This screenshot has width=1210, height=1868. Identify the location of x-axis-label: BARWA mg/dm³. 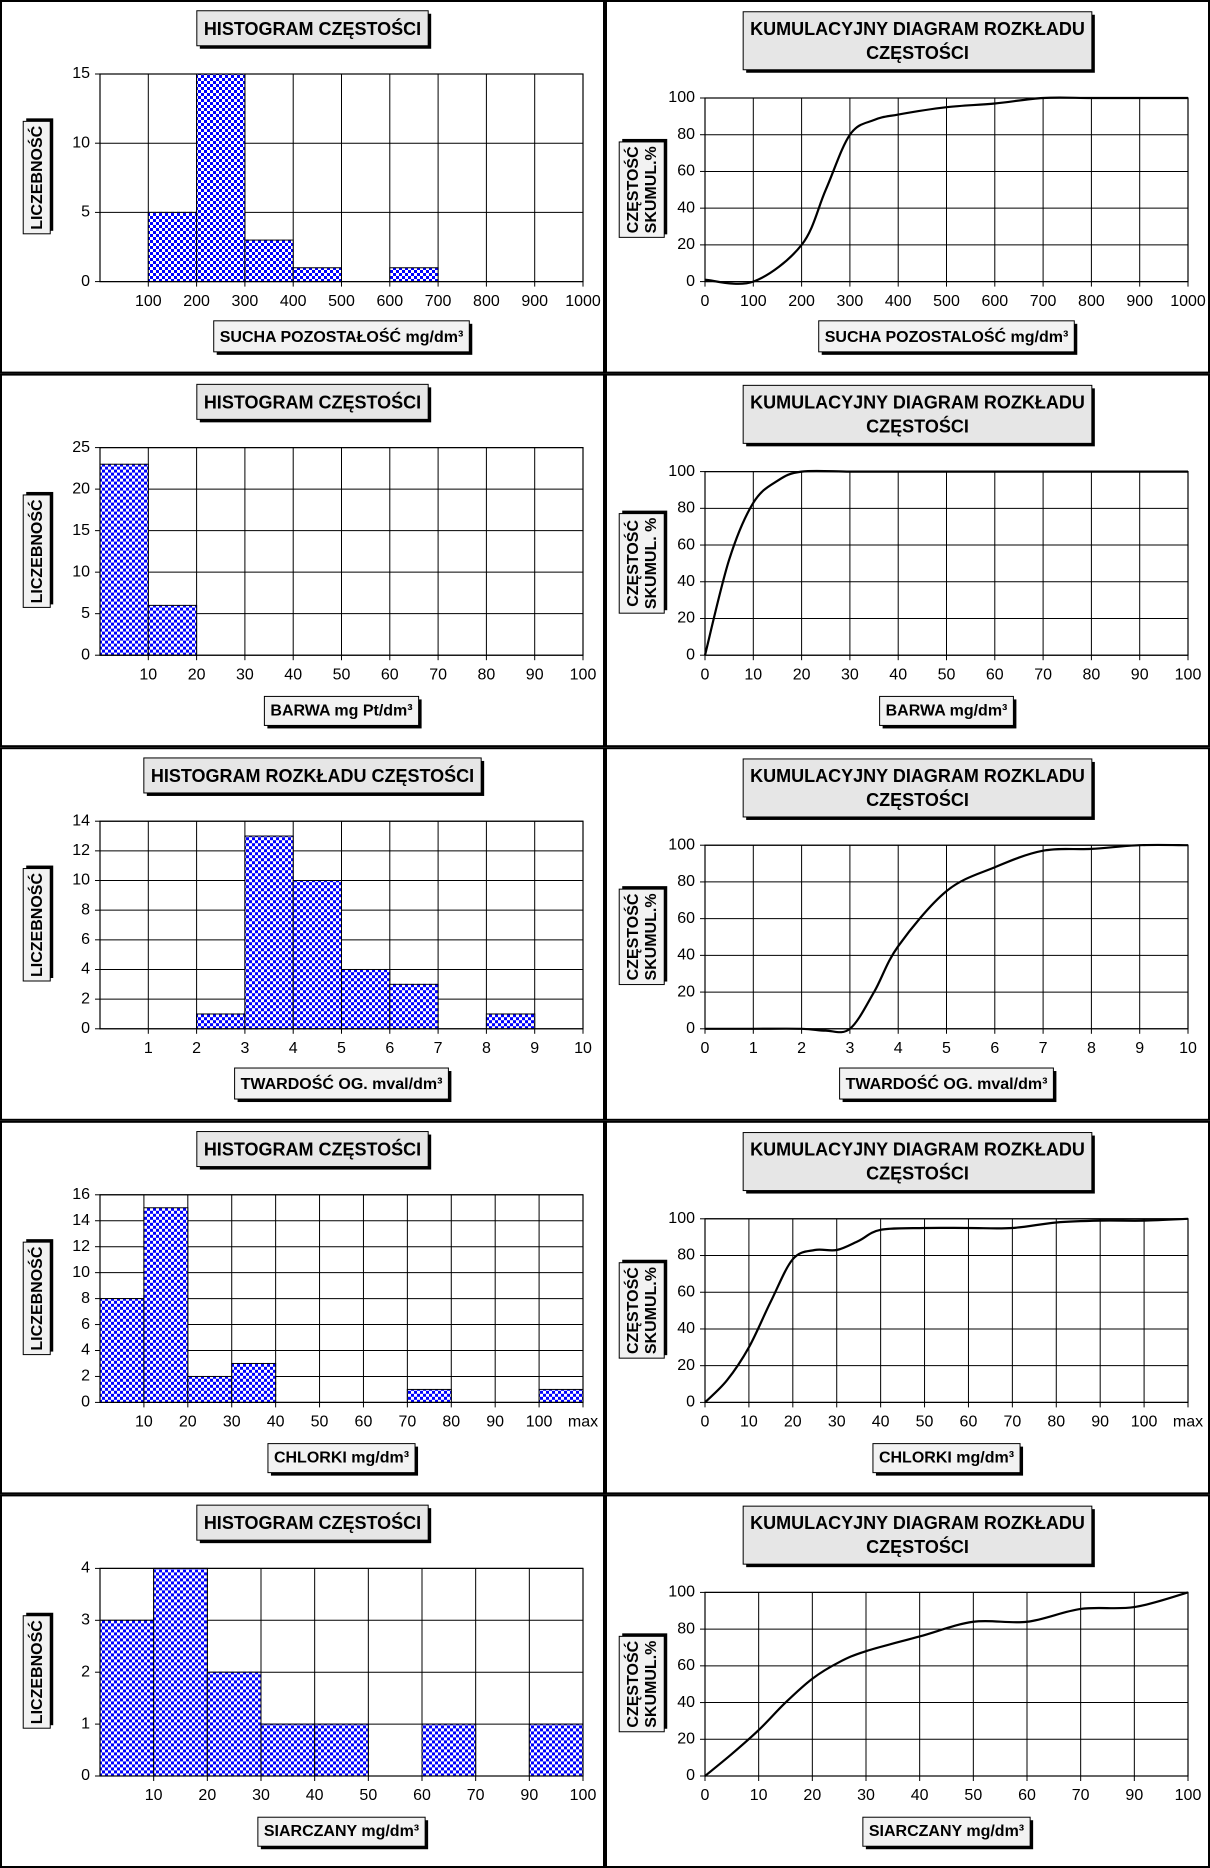
(947, 710).